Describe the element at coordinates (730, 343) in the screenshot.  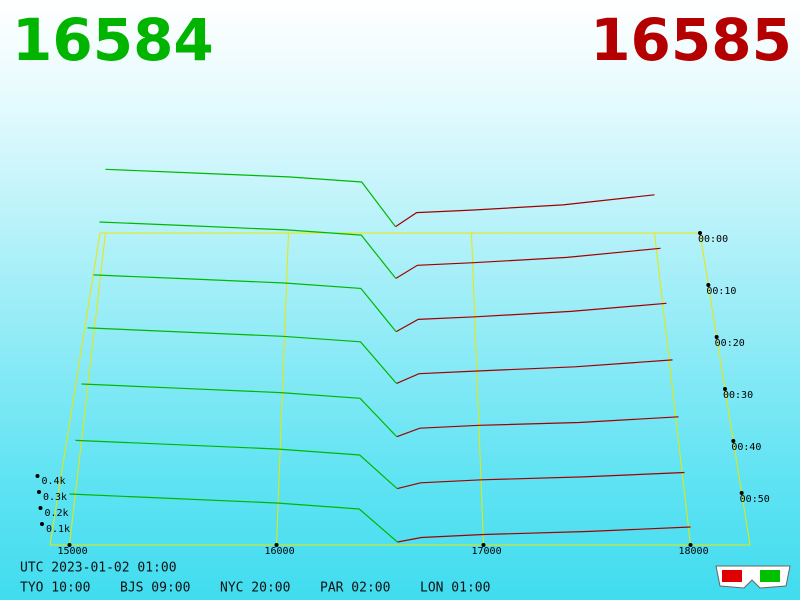
I see `time-tick-label: 00:20` at that location.